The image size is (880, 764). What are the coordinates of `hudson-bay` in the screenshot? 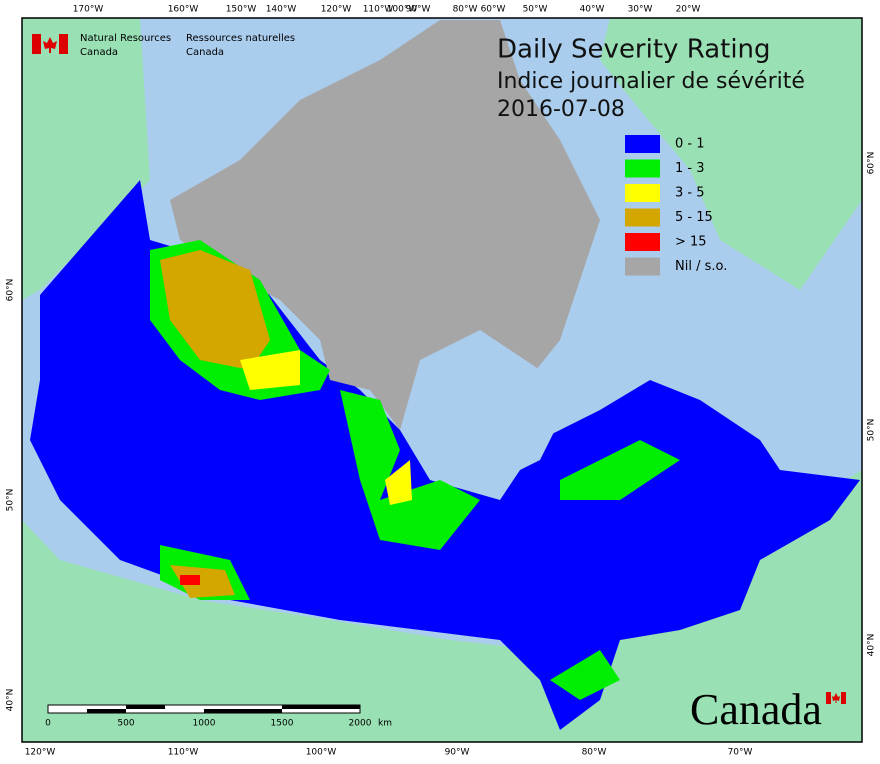 It's located at (480, 405).